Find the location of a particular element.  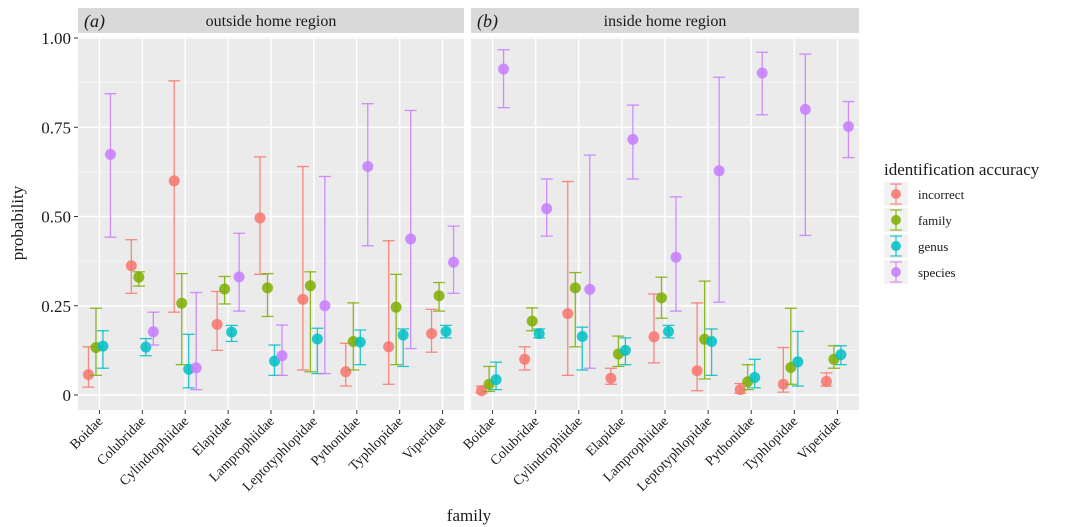

legend-item-incorrect: incorrect is located at coordinates (924, 194).